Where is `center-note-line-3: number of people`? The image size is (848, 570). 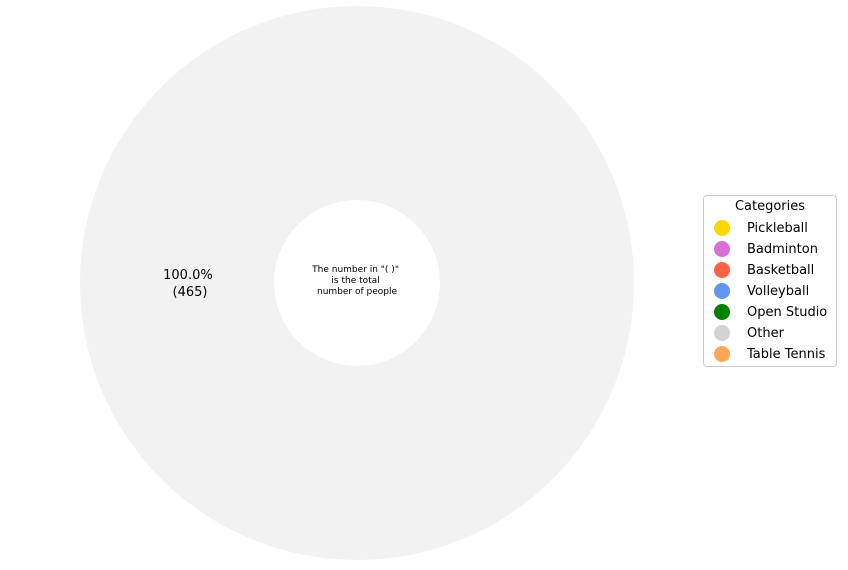
center-note-line-3: number of people is located at coordinates (357, 292).